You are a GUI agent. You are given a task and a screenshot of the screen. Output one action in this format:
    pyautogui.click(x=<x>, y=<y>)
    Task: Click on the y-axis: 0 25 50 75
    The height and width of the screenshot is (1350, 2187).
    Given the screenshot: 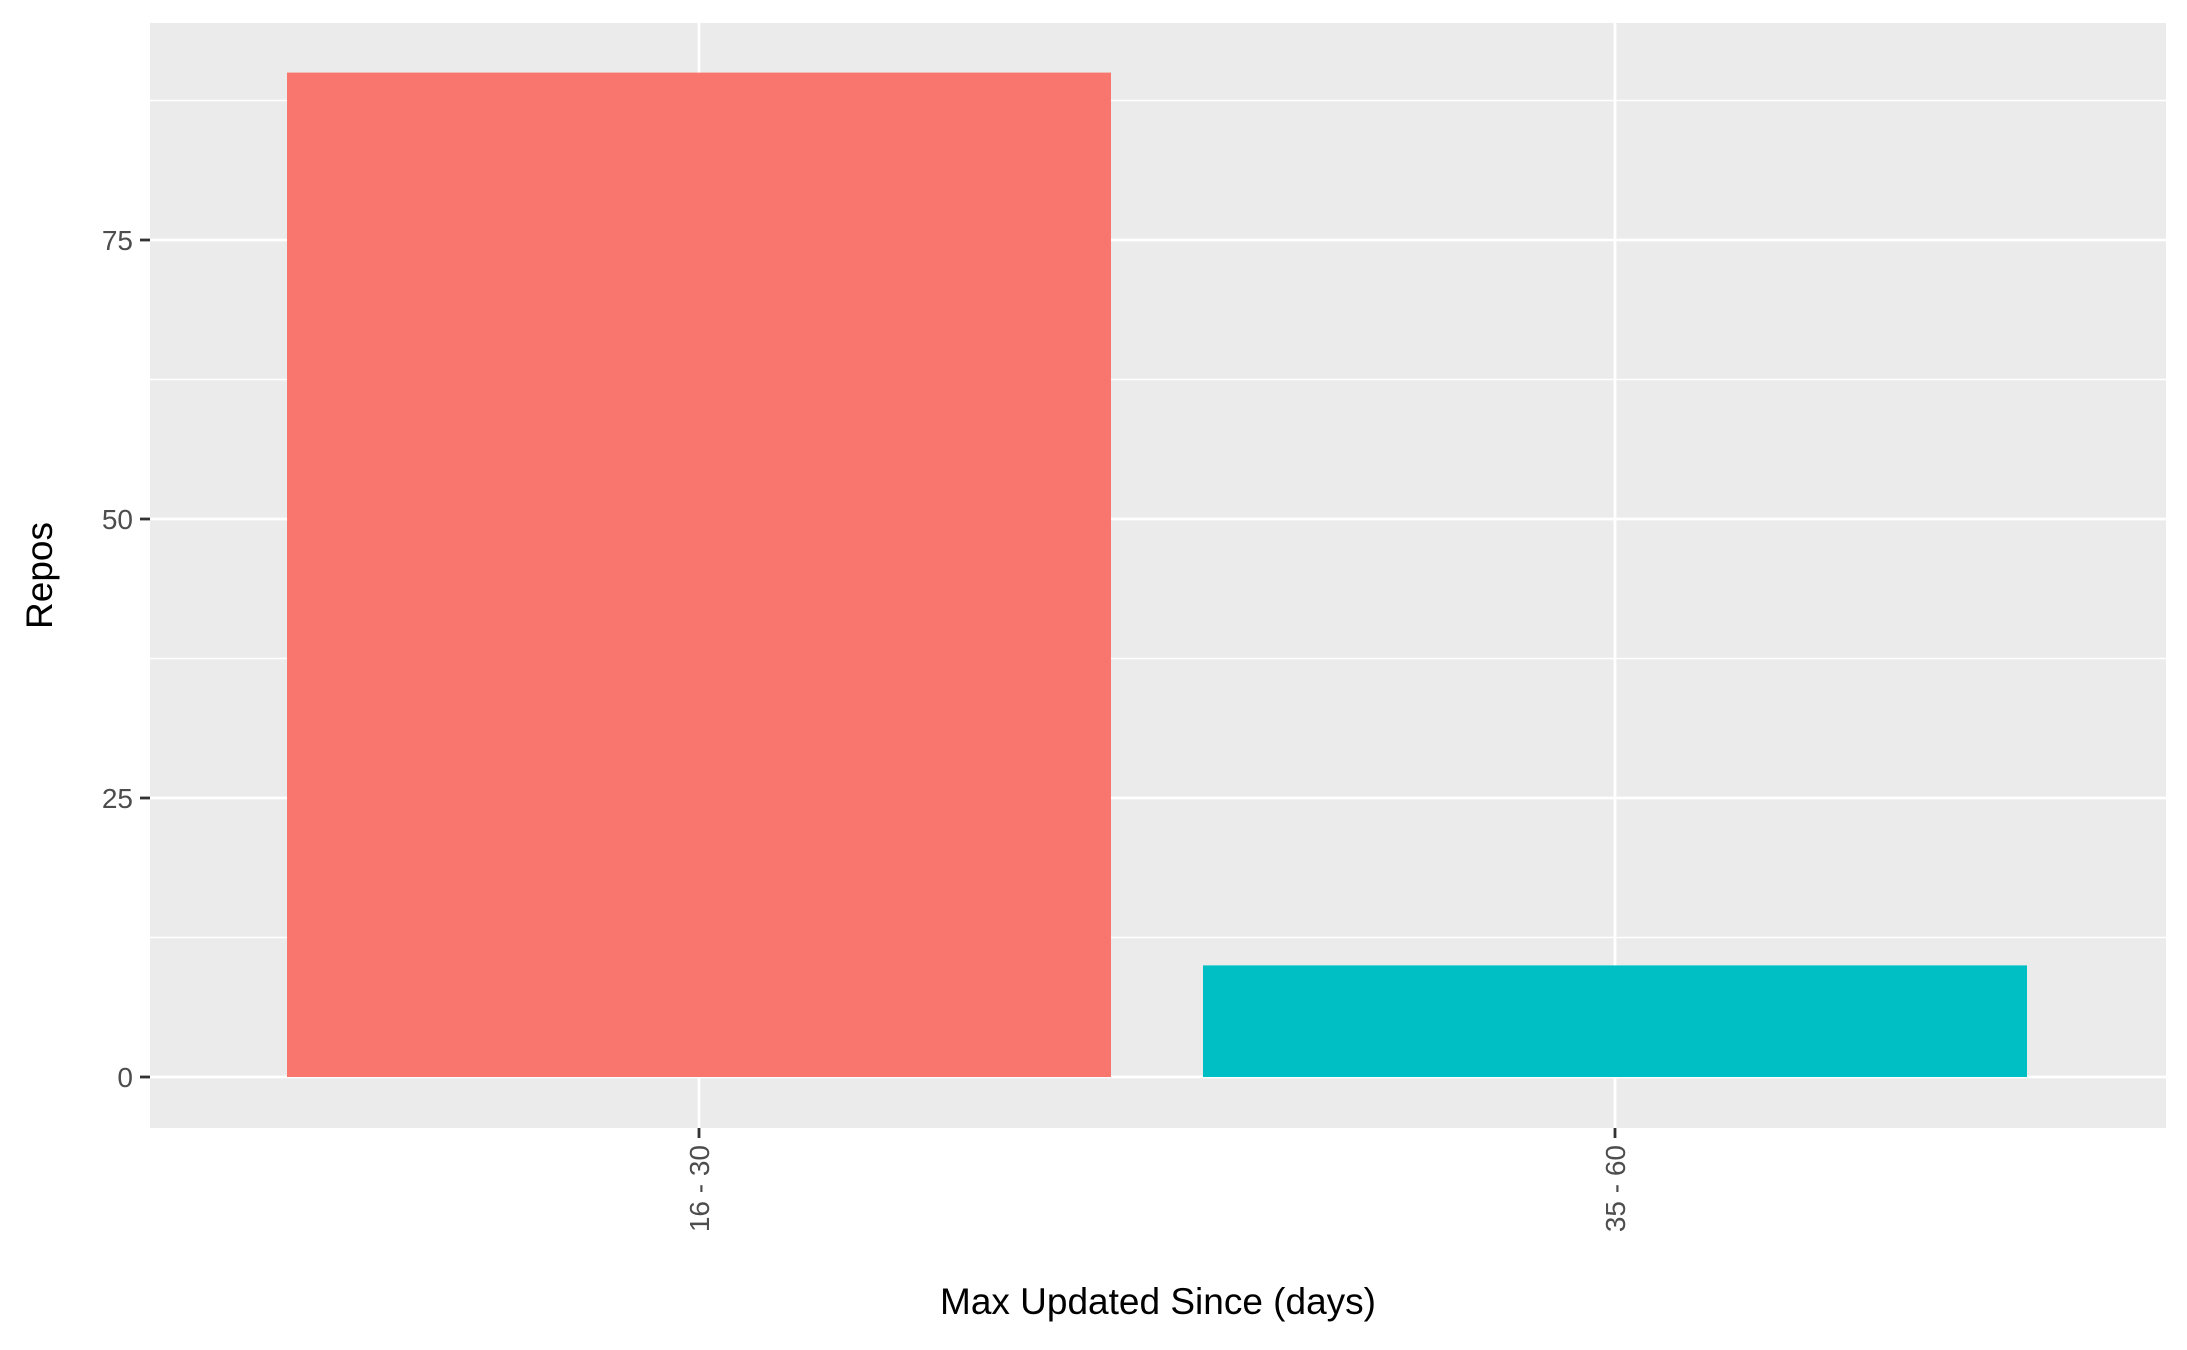 What is the action you would take?
    pyautogui.click(x=126, y=659)
    